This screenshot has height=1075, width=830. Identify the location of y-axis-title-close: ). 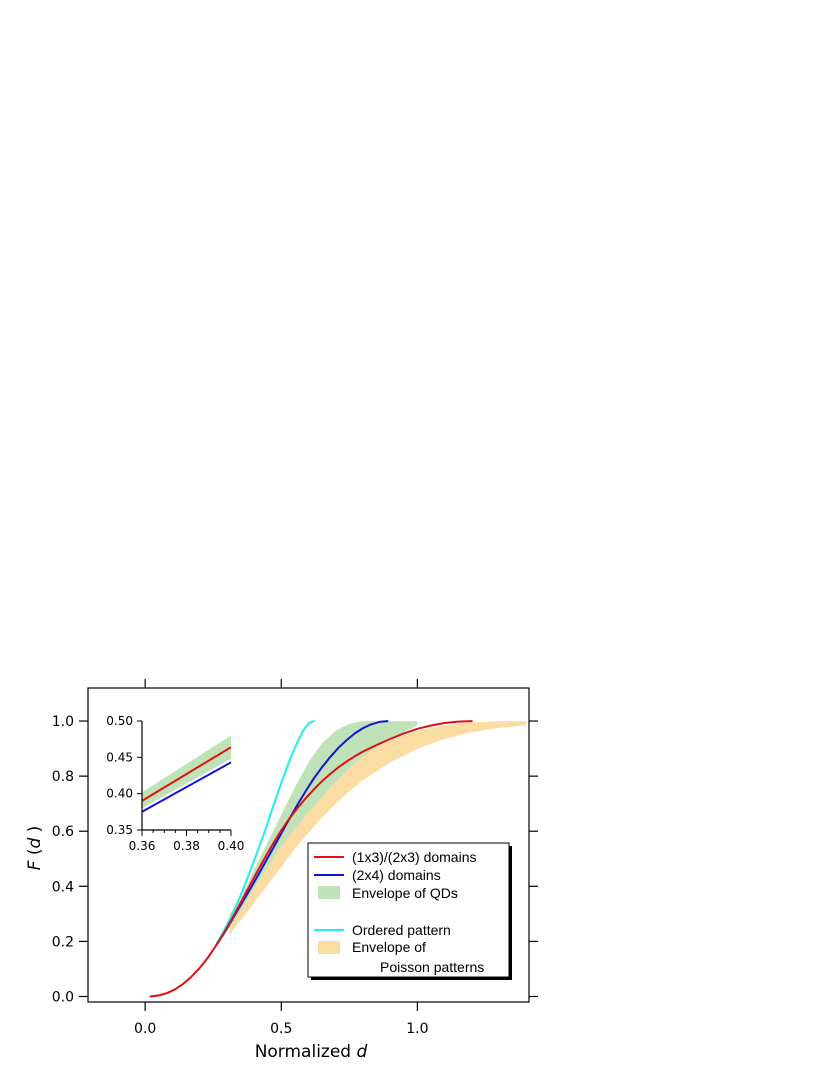
(35, 832).